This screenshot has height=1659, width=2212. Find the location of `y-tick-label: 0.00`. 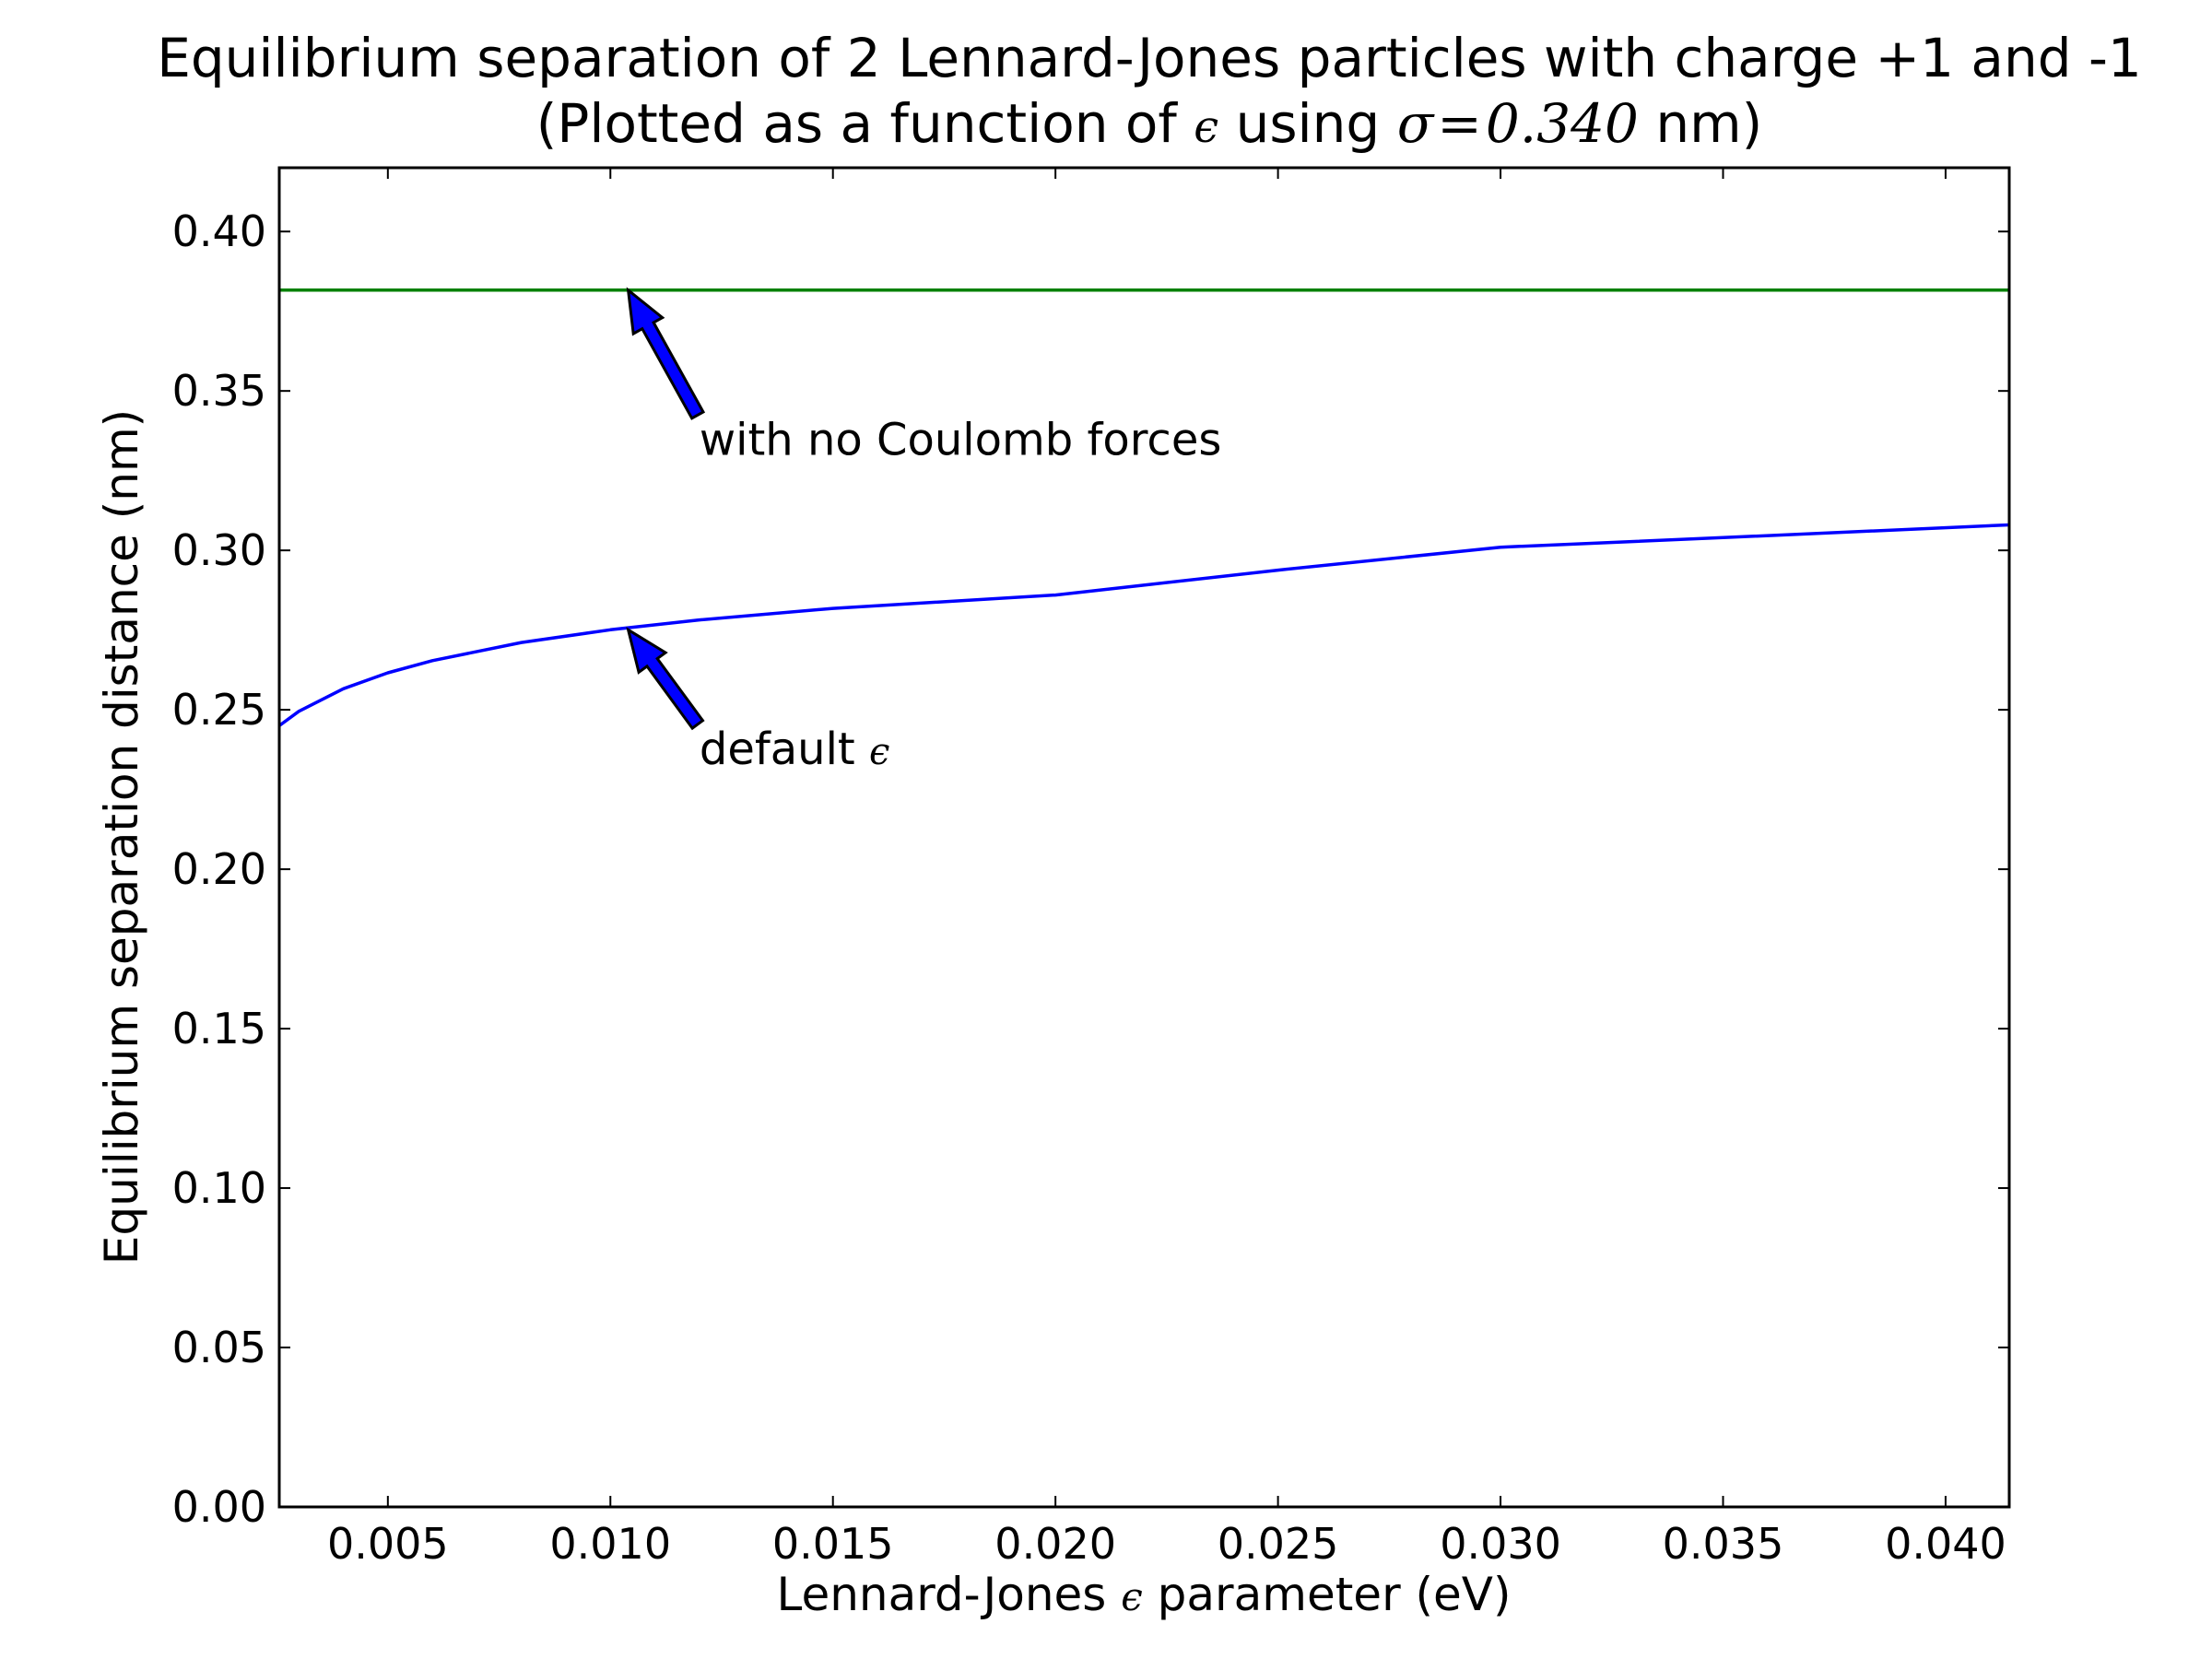

y-tick-label: 0.00 is located at coordinates (219, 1507).